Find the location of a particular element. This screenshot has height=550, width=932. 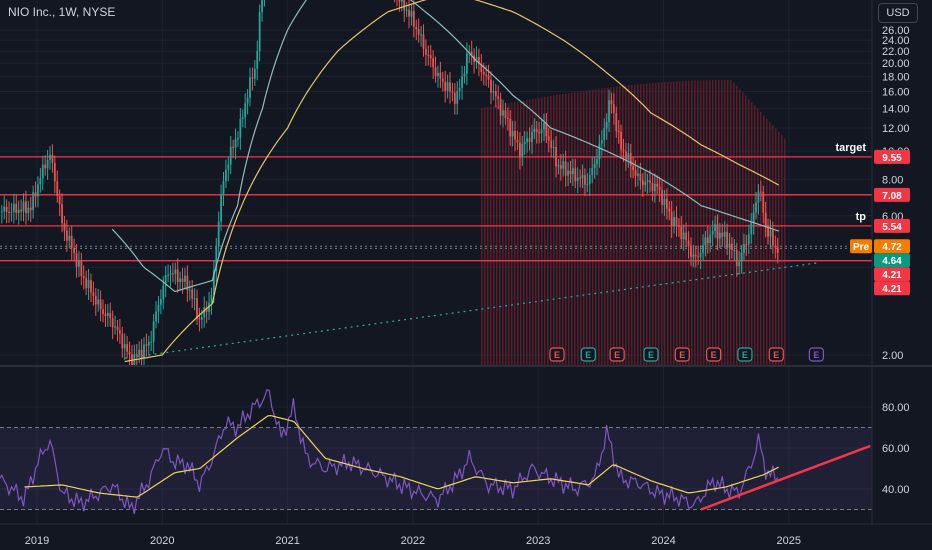

price-tick-label: 26.00 is located at coordinates (896, 31).